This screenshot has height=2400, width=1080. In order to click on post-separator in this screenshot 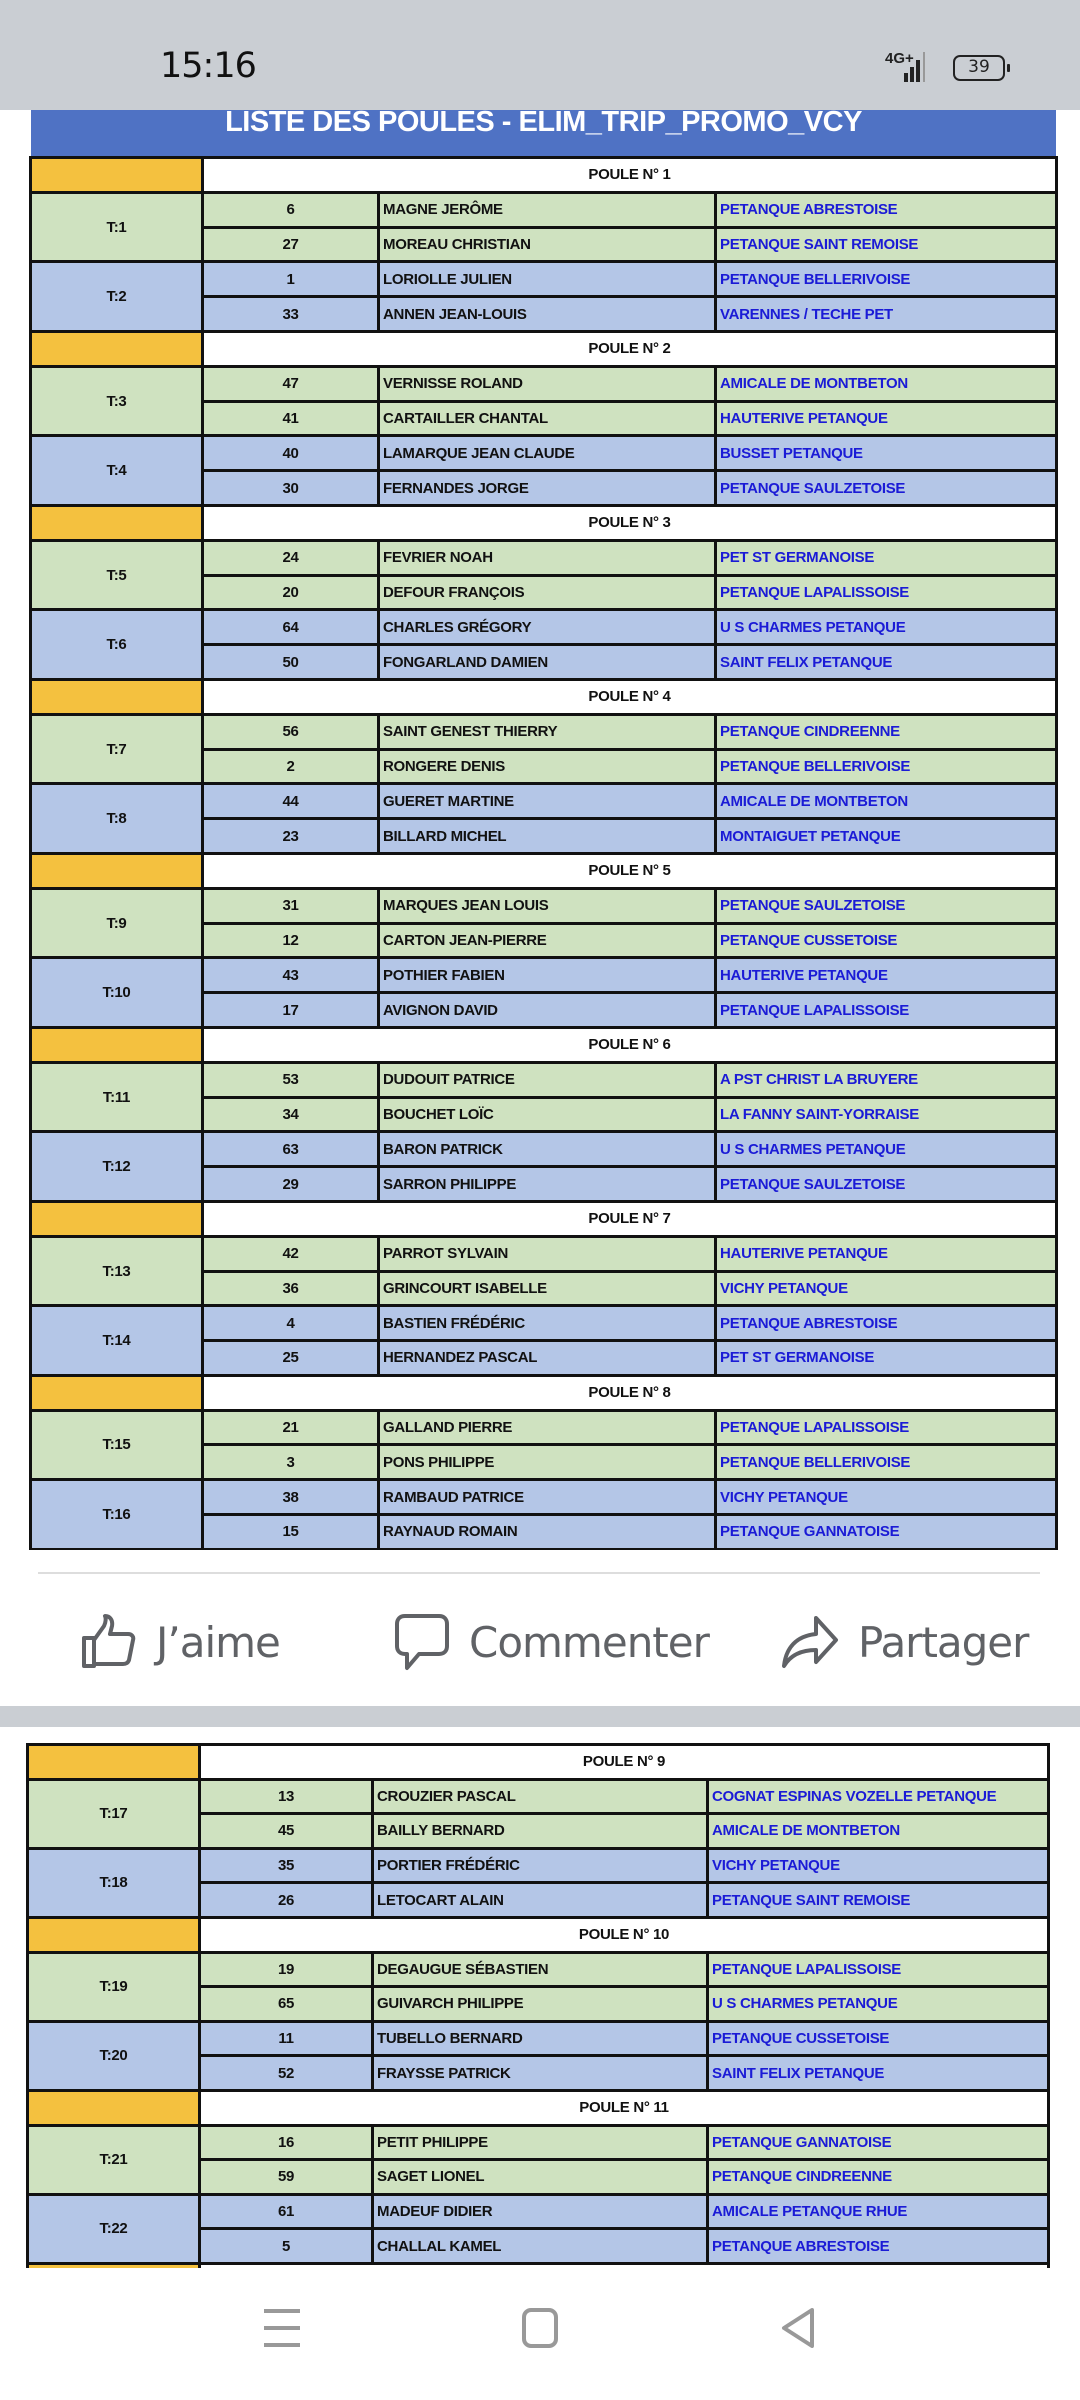, I will do `click(540, 1716)`.